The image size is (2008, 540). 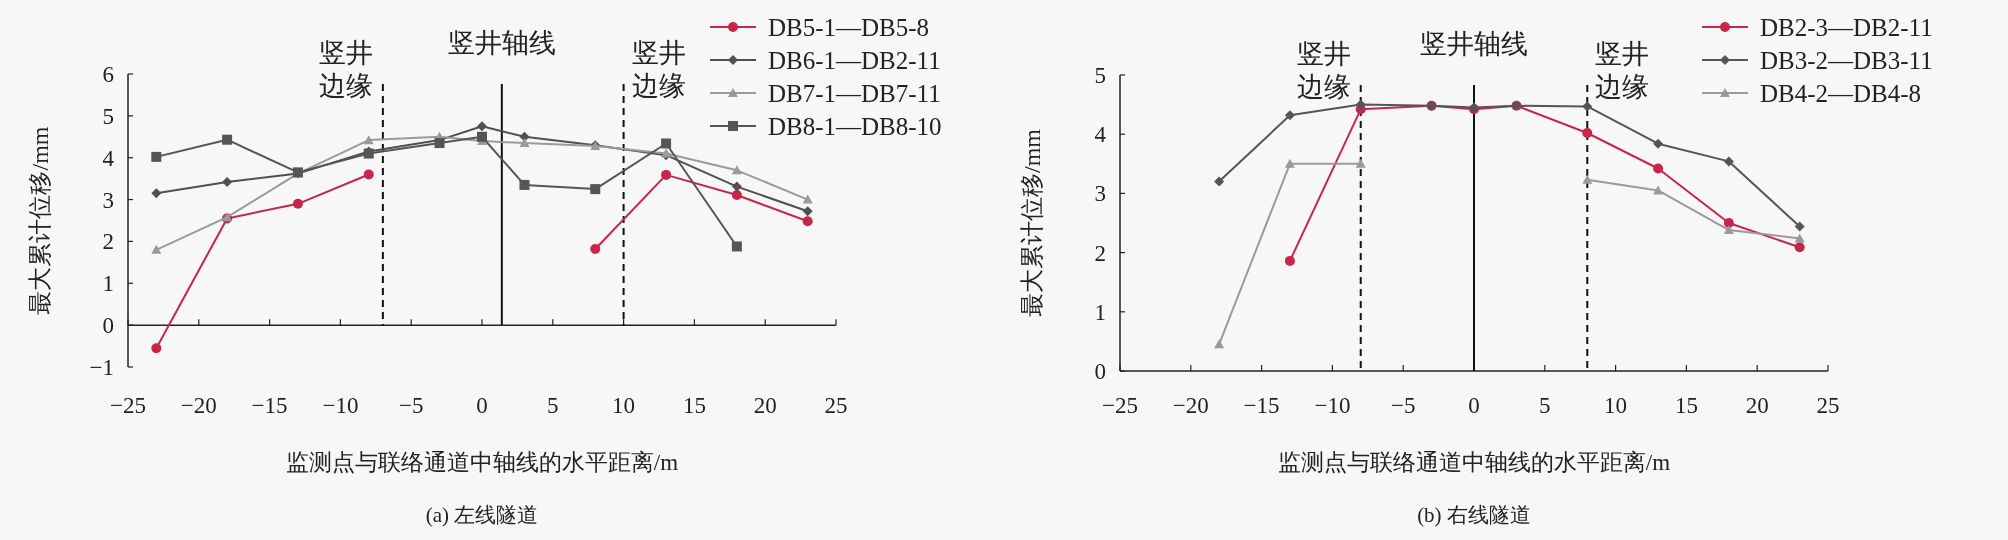 I want to click on text: (b) 右线隧道, so click(x=1474, y=515).